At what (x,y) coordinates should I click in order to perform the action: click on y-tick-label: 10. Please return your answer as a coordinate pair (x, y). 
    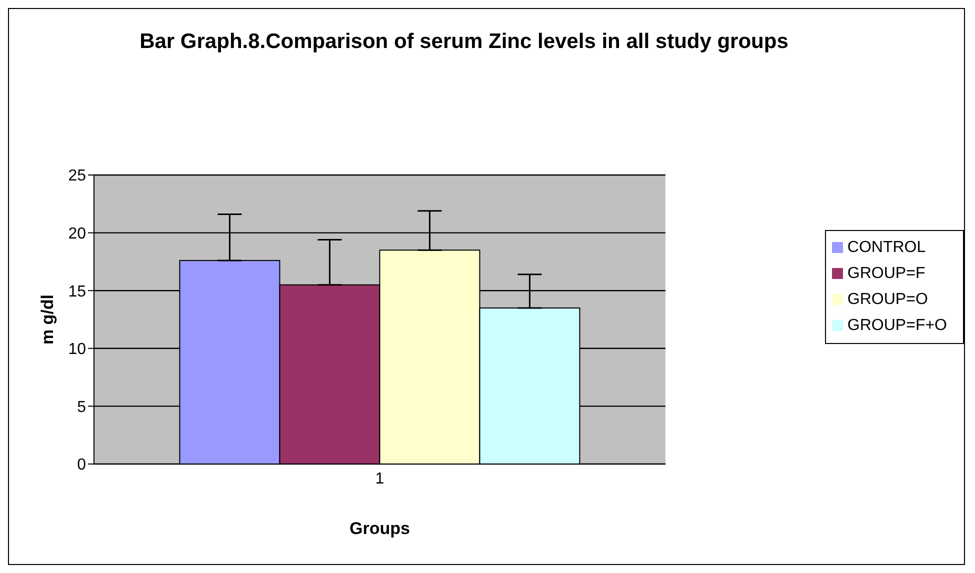
    Looking at the image, I should click on (77, 349).